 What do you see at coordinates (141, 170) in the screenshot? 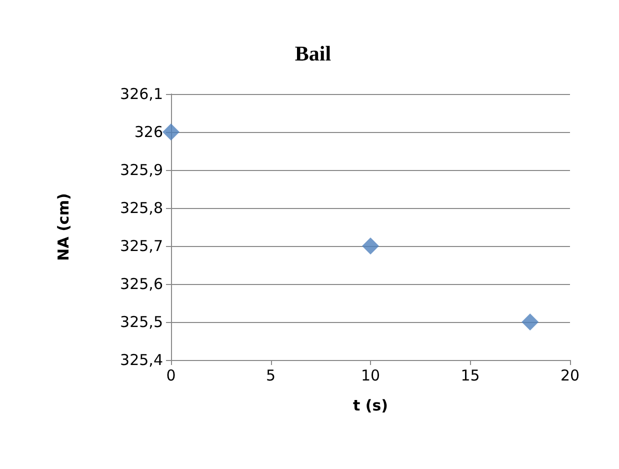
I see `y-tick-label: 325,9` at bounding box center [141, 170].